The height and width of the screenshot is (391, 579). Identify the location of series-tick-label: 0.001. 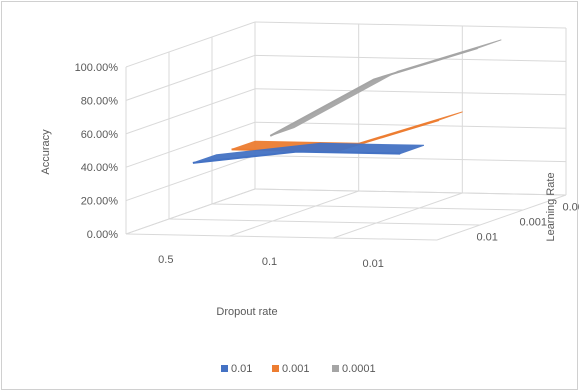
(534, 223).